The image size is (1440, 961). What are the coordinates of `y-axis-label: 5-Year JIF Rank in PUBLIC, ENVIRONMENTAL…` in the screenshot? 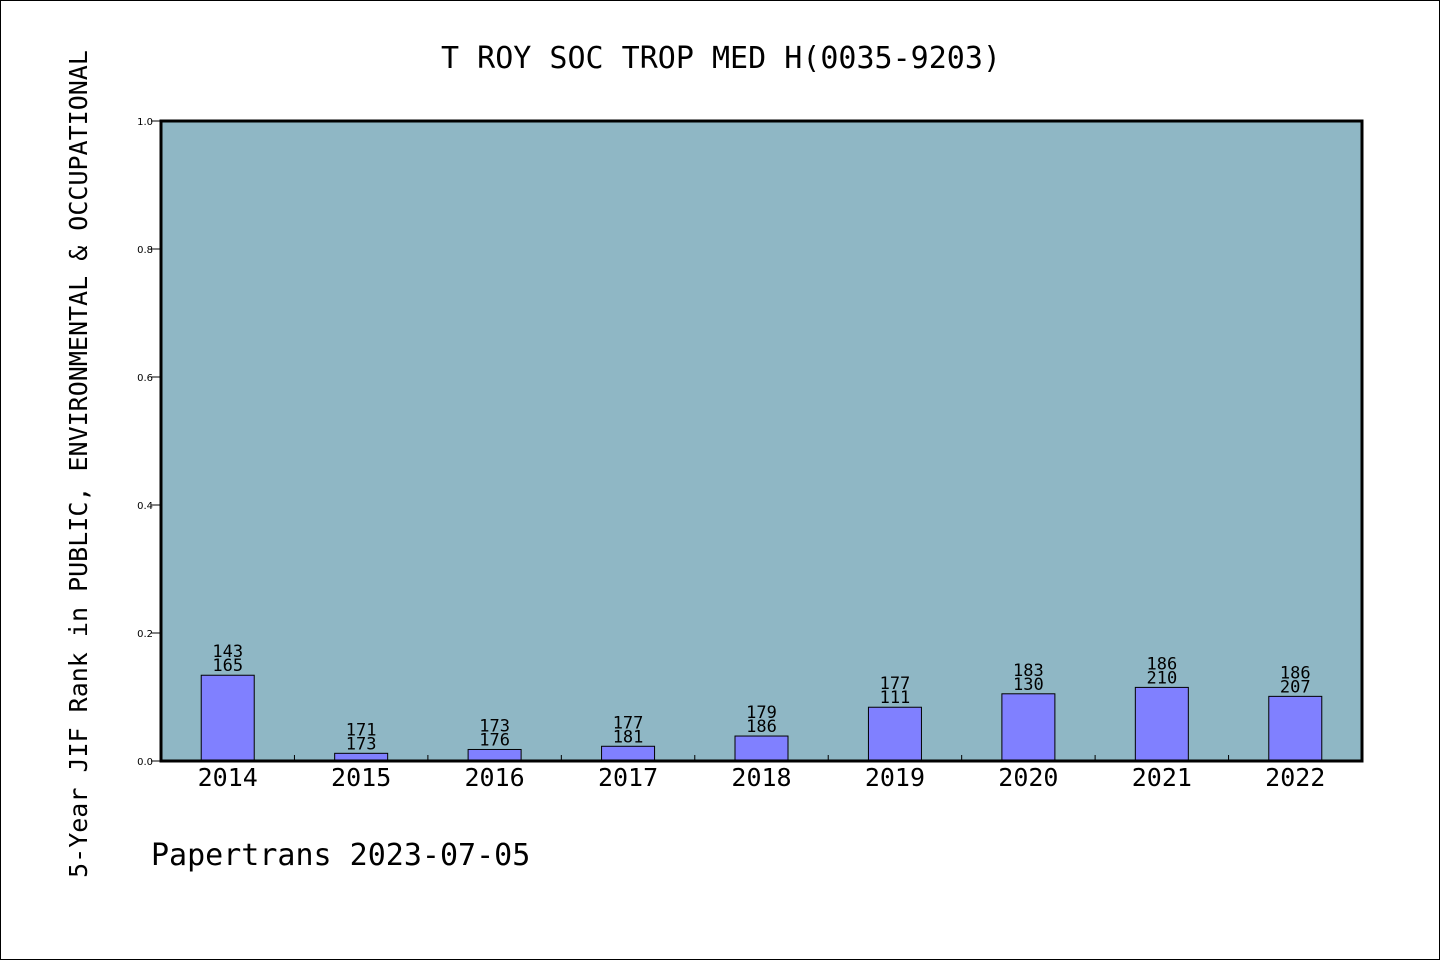 It's located at (78, 464).